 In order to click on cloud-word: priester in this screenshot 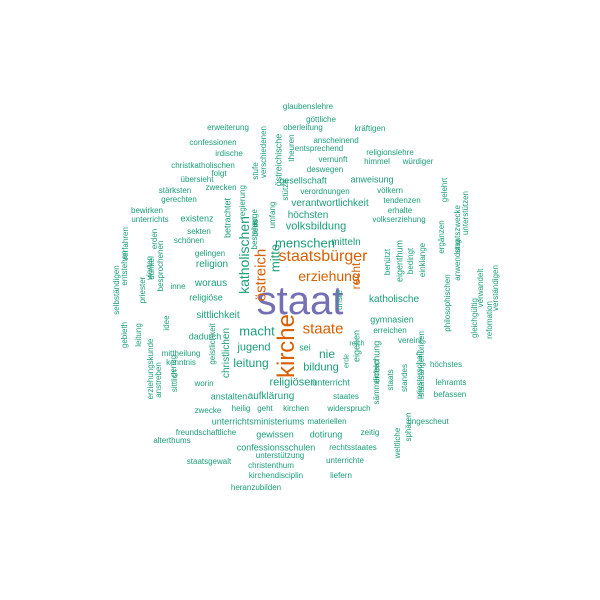, I will do `click(142, 290)`.